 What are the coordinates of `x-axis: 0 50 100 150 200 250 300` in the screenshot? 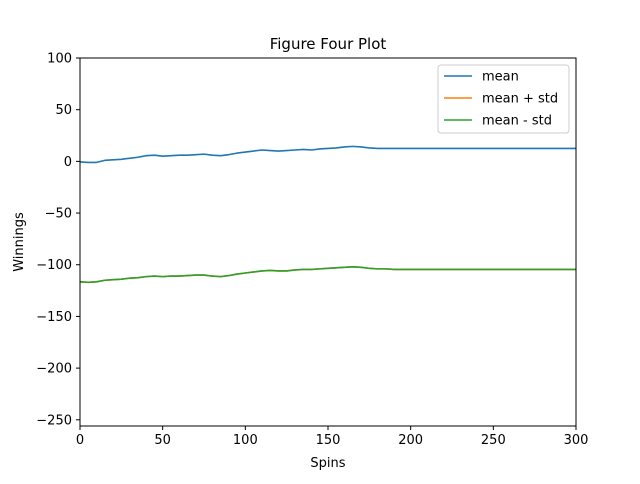 It's located at (332, 437).